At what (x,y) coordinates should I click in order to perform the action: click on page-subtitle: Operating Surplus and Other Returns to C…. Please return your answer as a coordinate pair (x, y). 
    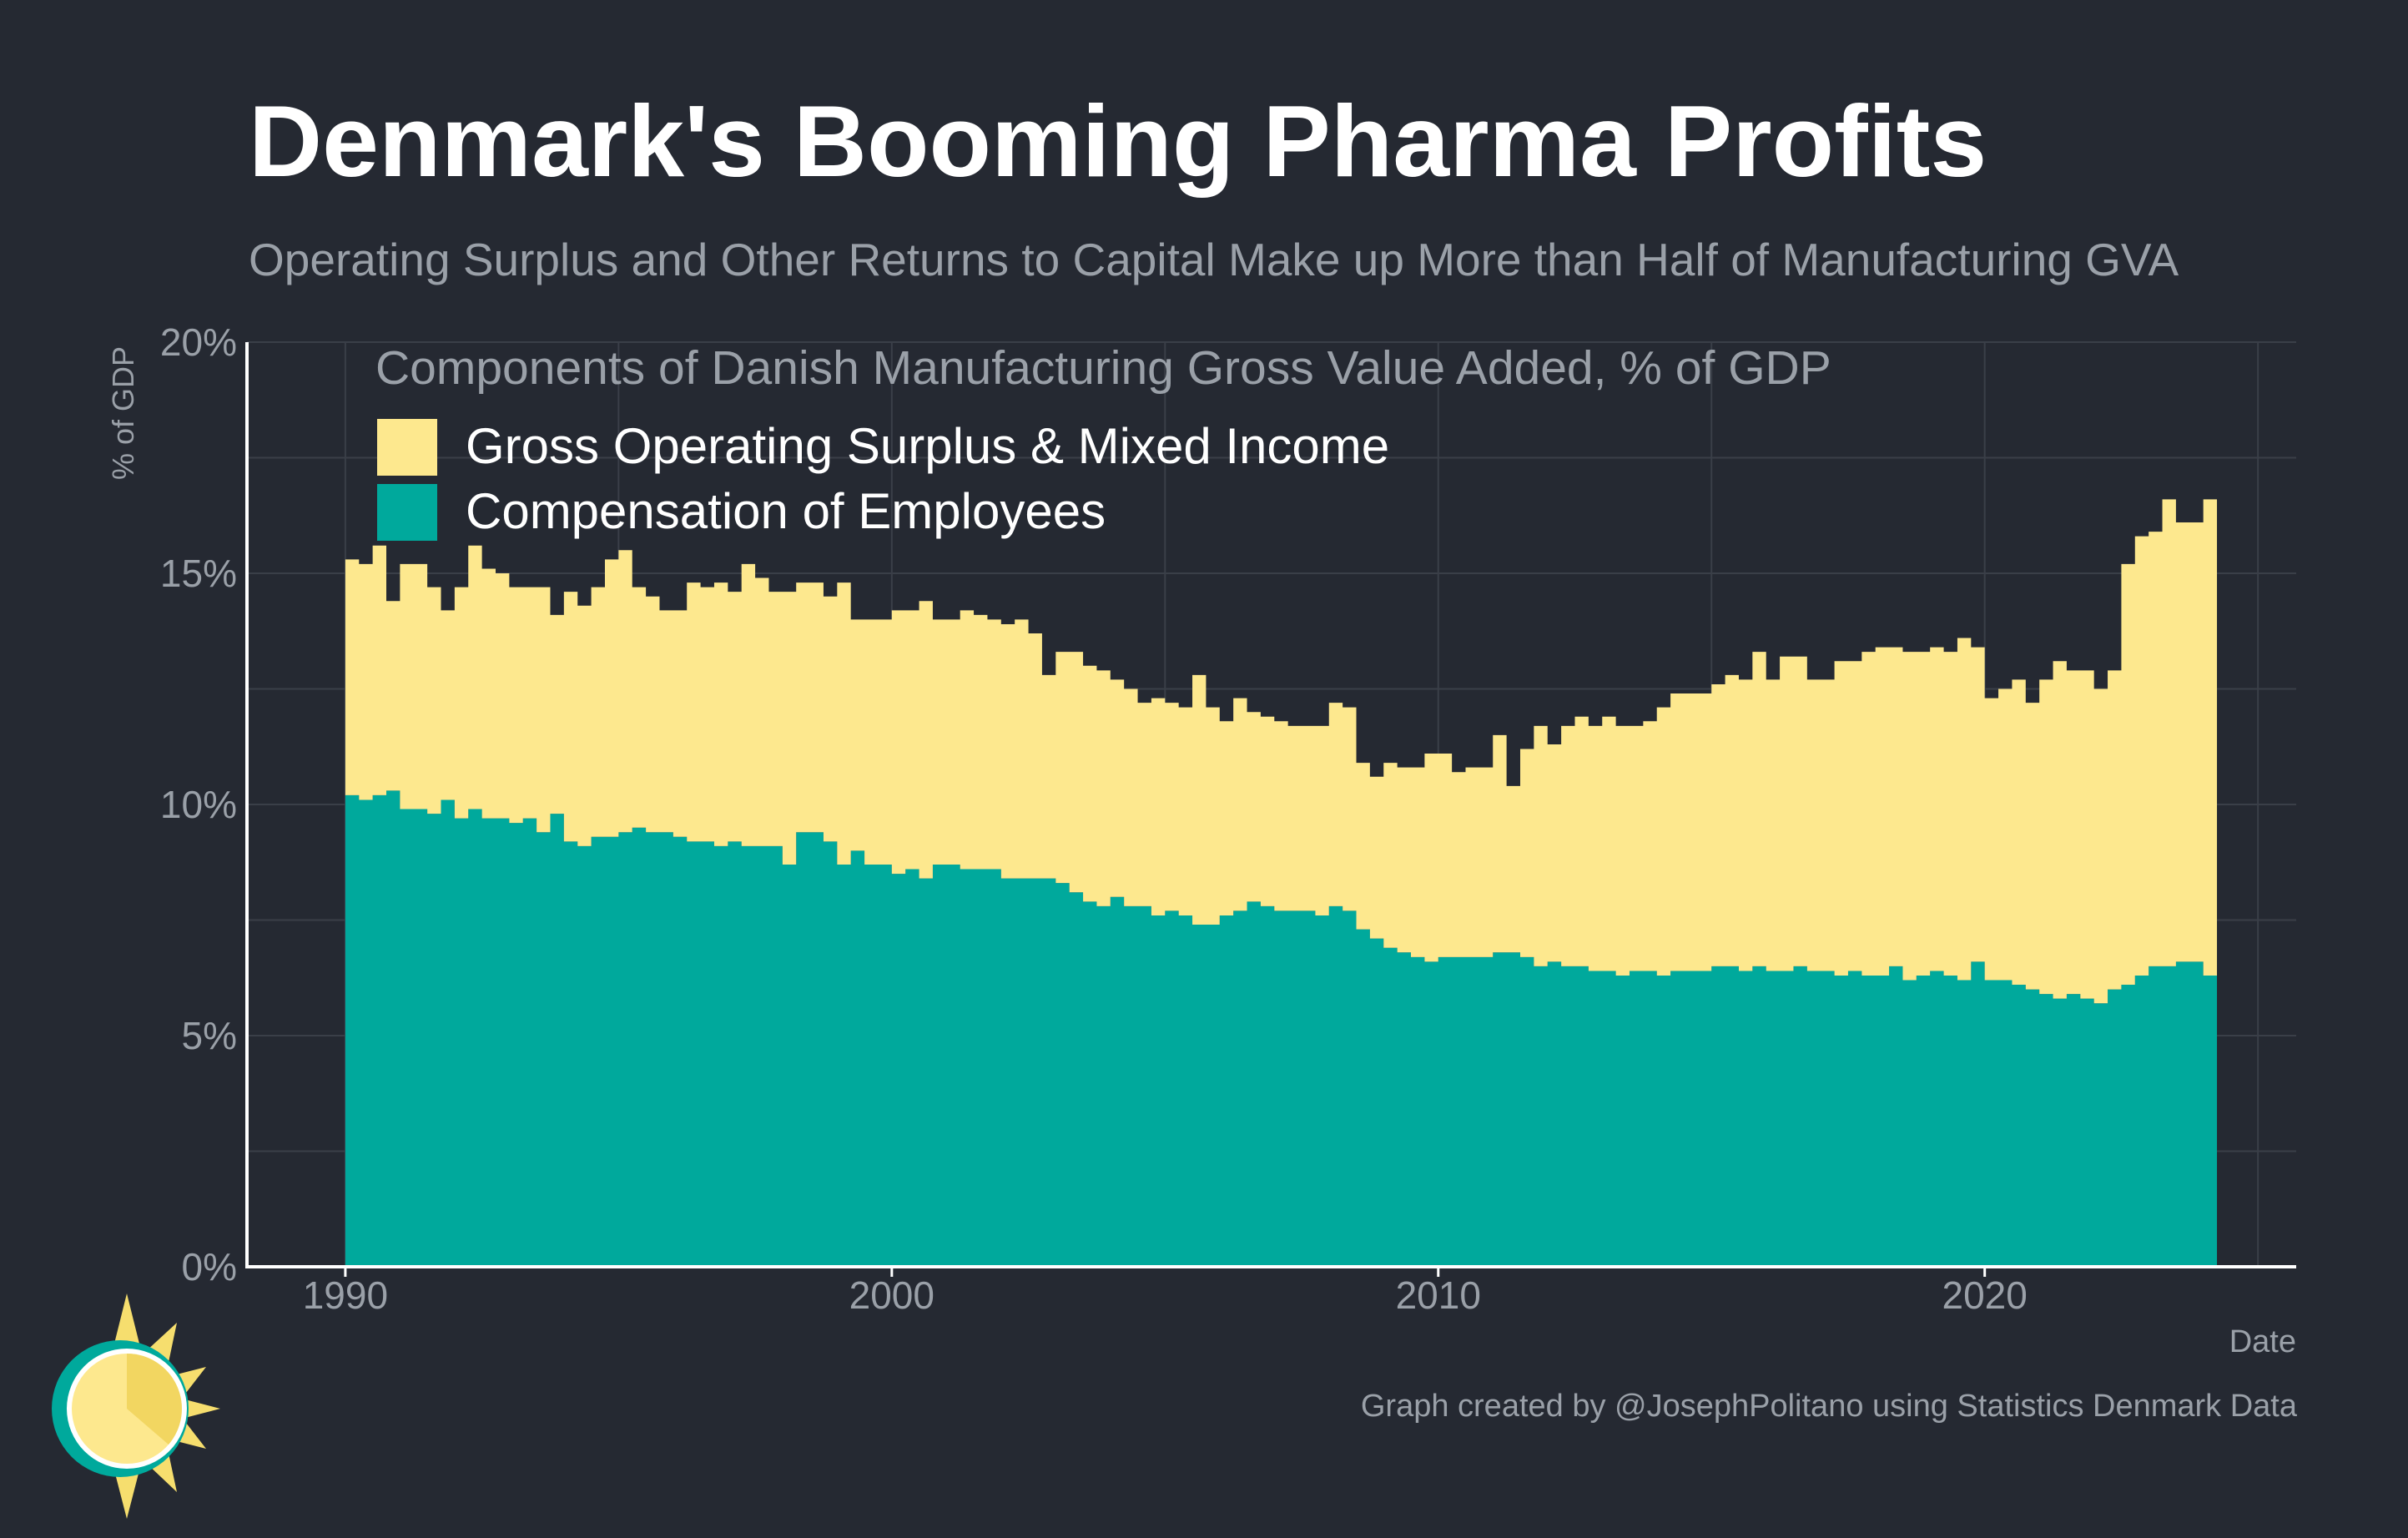
    Looking at the image, I should click on (1214, 259).